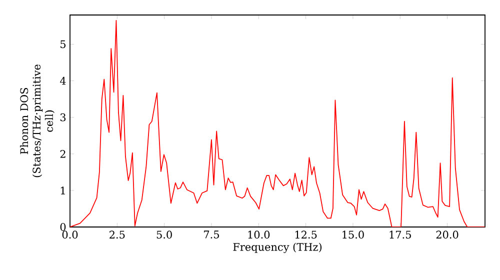 This screenshot has width=500, height=280. I want to click on x-tick-label: 12.5, so click(306, 234).